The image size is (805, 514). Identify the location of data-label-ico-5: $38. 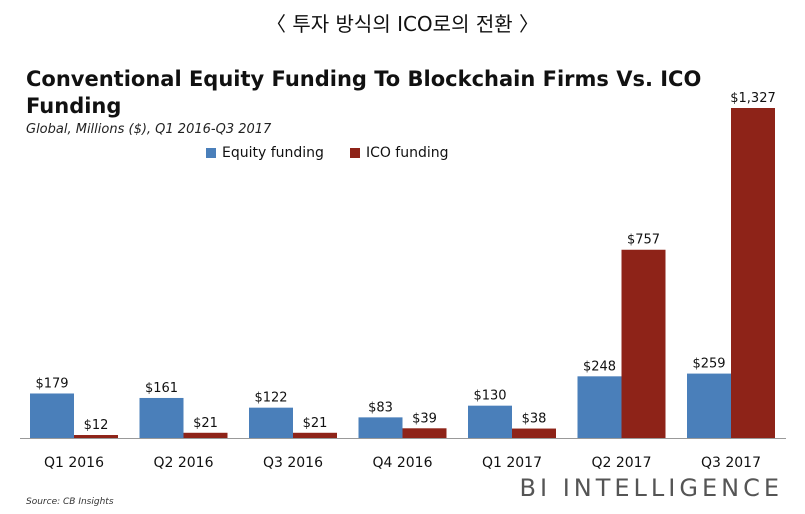
(534, 419).